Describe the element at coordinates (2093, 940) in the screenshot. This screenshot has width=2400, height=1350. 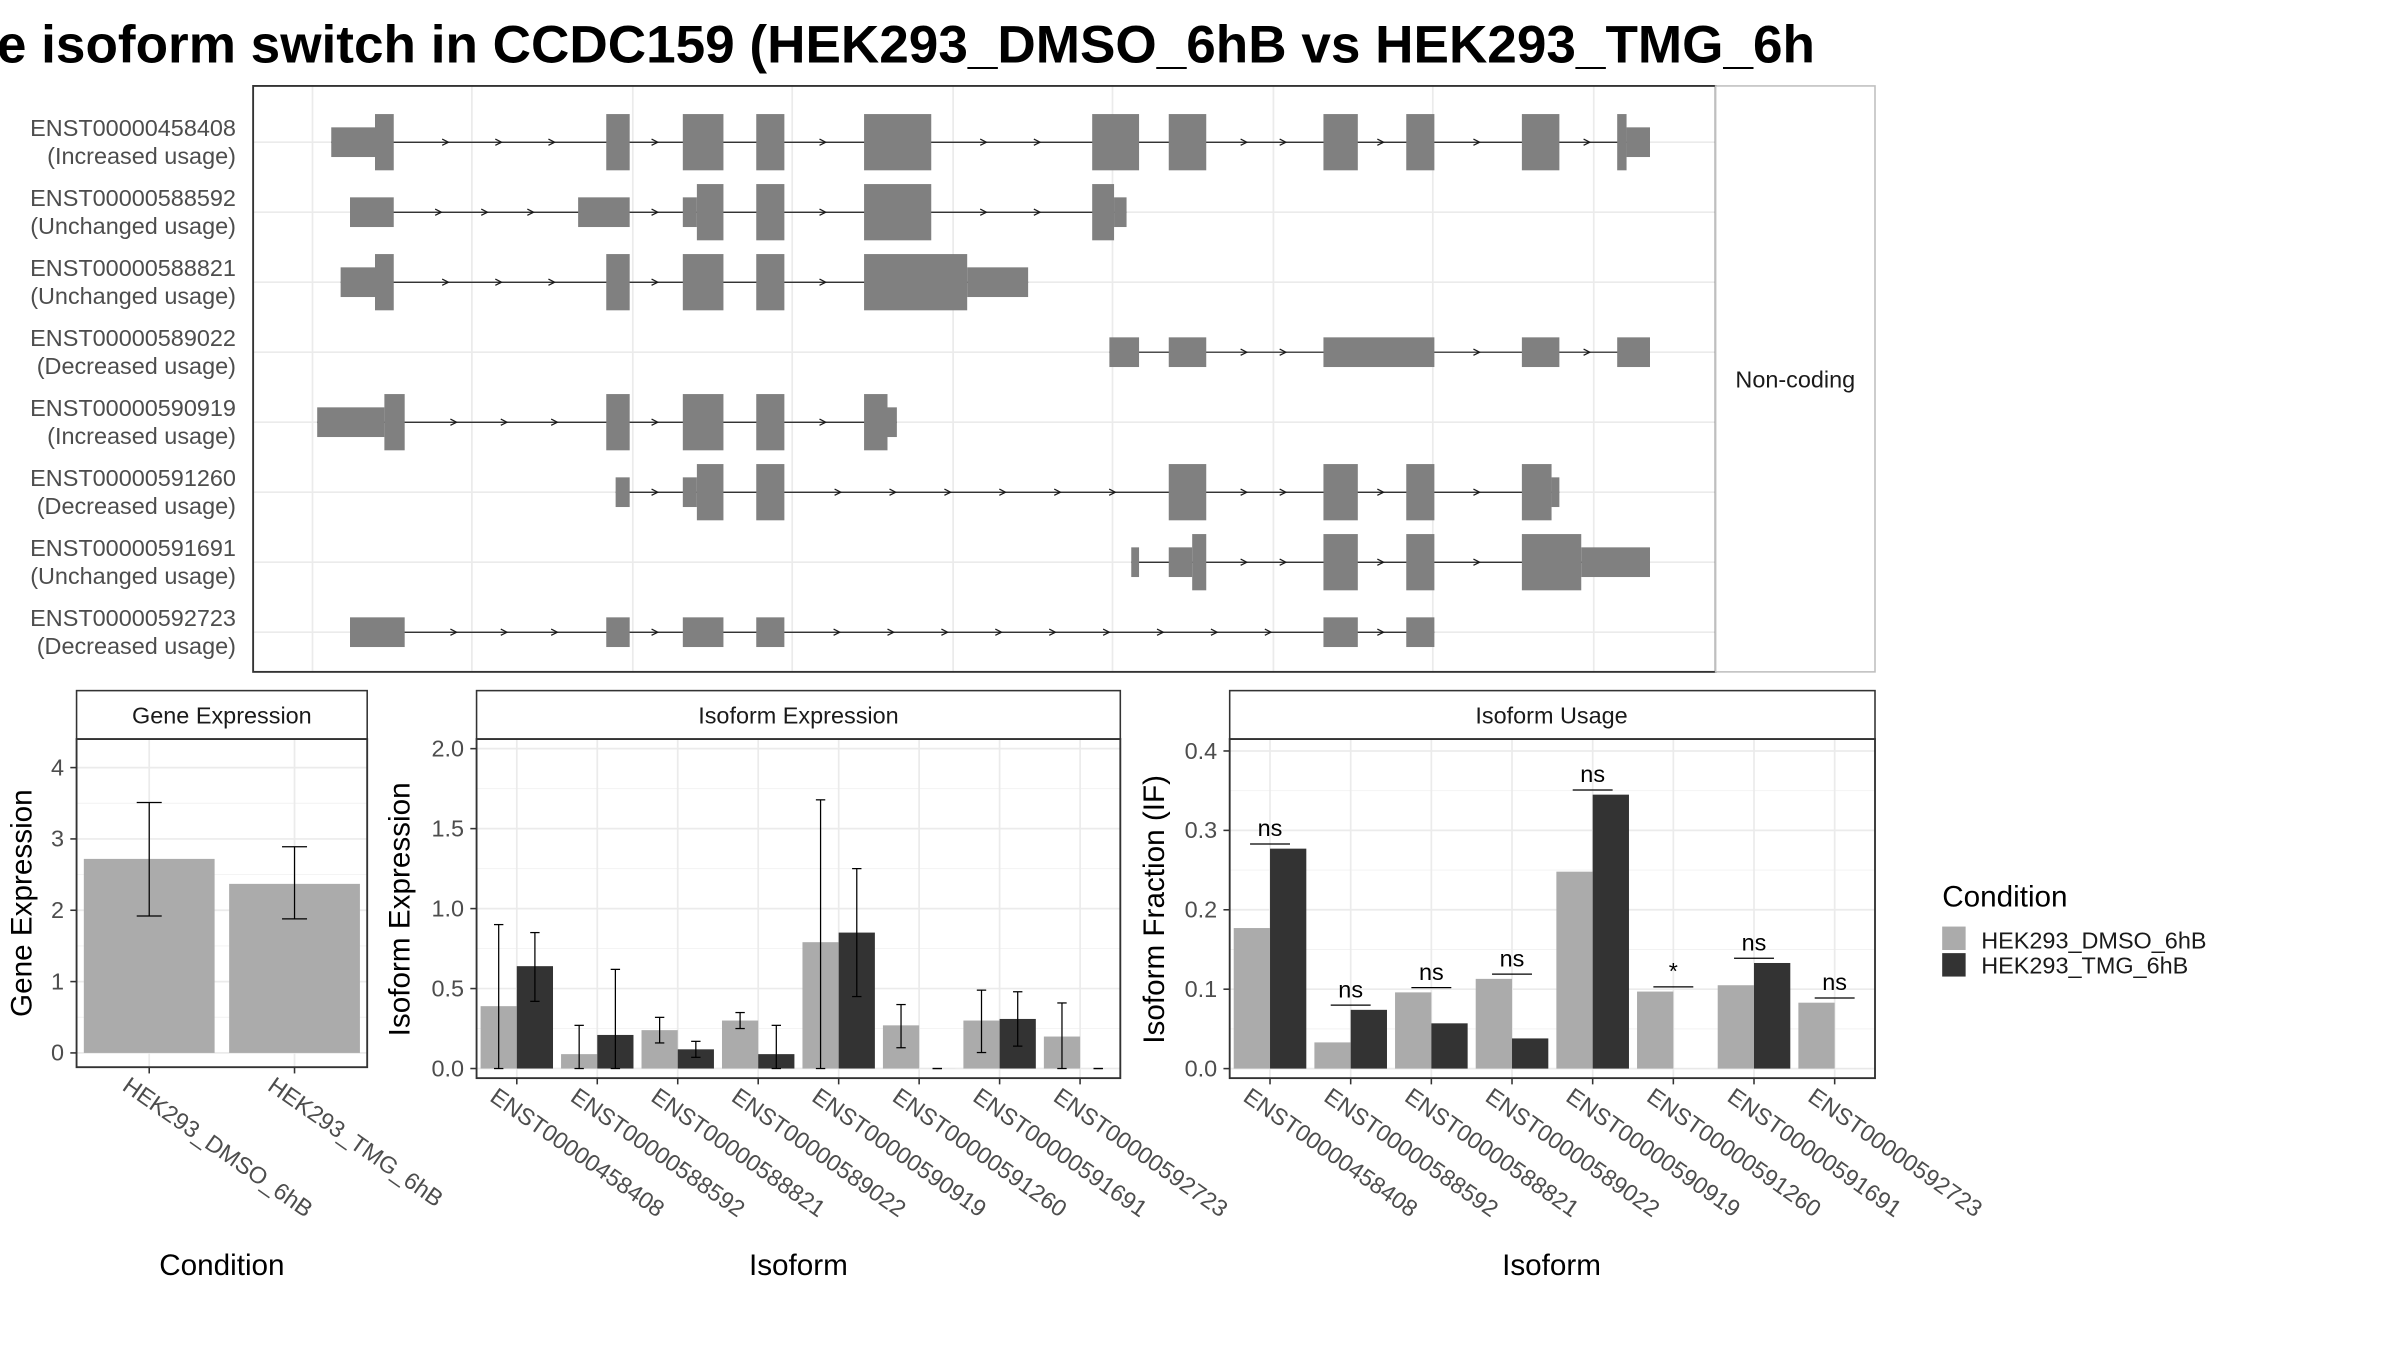
I see `legend-label-dmso: HEK293_DMSO_6hB` at that location.